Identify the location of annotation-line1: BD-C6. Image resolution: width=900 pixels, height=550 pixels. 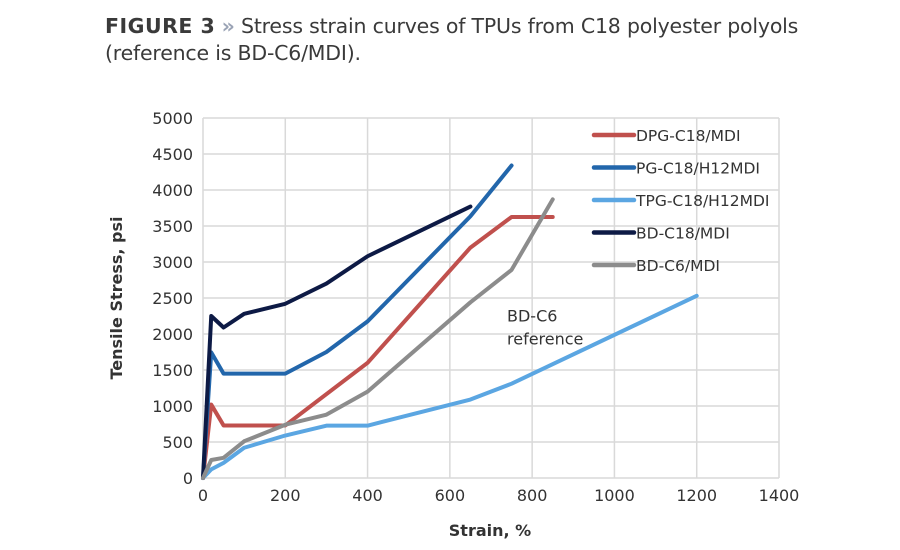
(532, 316).